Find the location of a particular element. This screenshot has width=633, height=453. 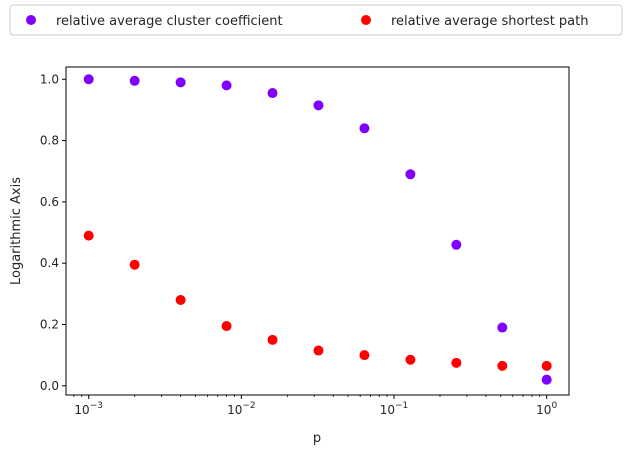

y-tick-label: 0.2 is located at coordinates (49, 324).